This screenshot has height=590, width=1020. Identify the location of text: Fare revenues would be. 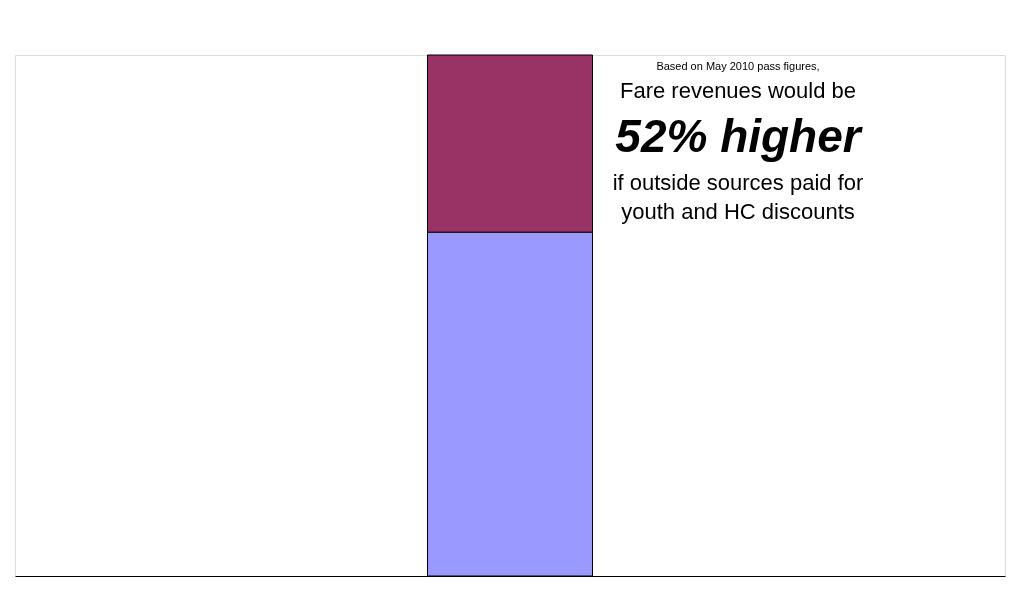
(738, 90).